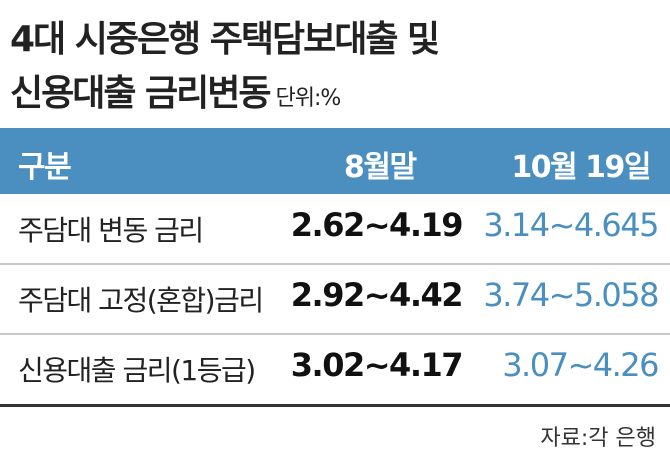  What do you see at coordinates (137, 370) in the screenshot?
I see `row-label: 신용대출 금리(1등급)` at bounding box center [137, 370].